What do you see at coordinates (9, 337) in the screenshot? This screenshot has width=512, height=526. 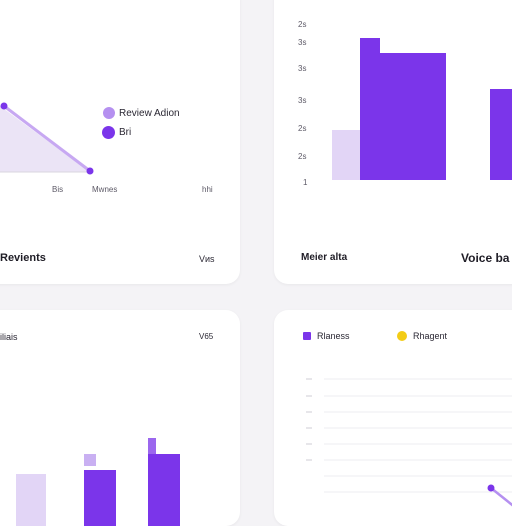 I see `card-header-title: iliais` at bounding box center [9, 337].